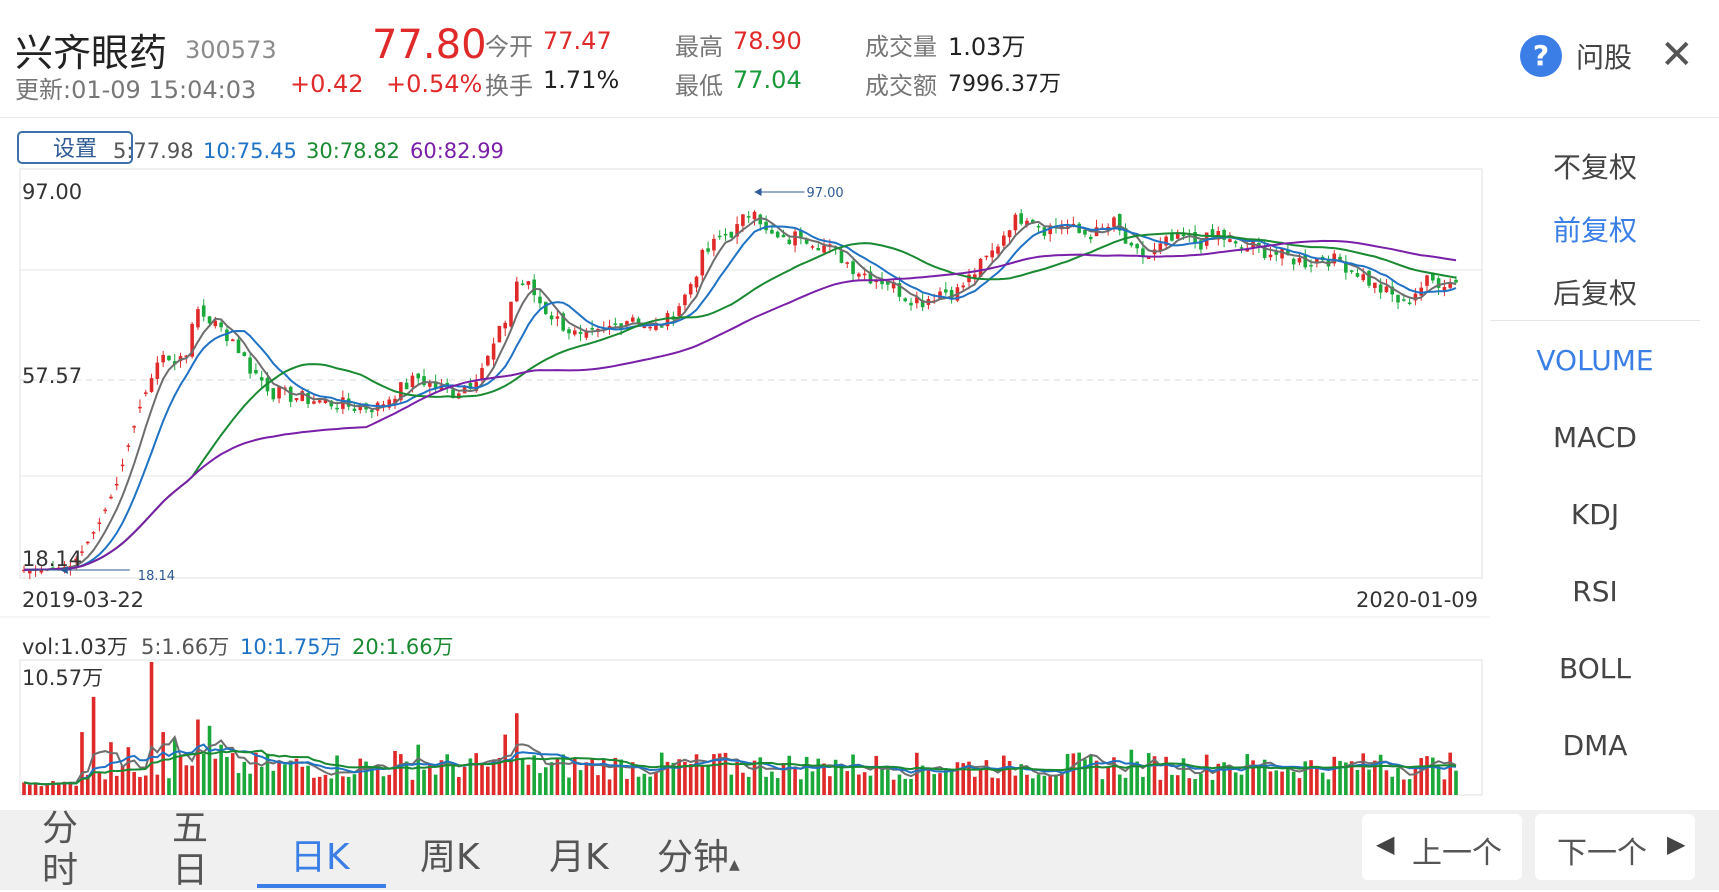 The image size is (1719, 892). What do you see at coordinates (1594, 293) in the screenshot?
I see `side-item-backward-adjust: 后复权` at bounding box center [1594, 293].